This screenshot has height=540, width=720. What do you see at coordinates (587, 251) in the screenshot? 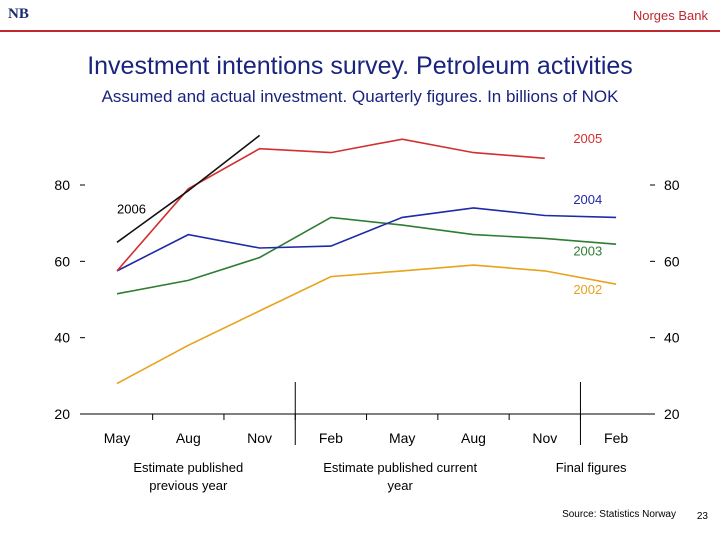
I see `series-label-2003: 2003` at bounding box center [587, 251].